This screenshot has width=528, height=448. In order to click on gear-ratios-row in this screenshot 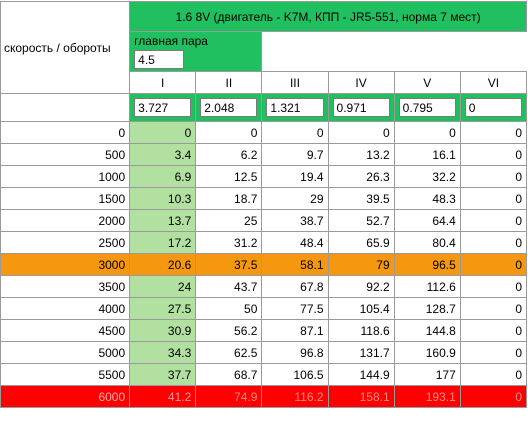, I will do `click(264, 107)`.